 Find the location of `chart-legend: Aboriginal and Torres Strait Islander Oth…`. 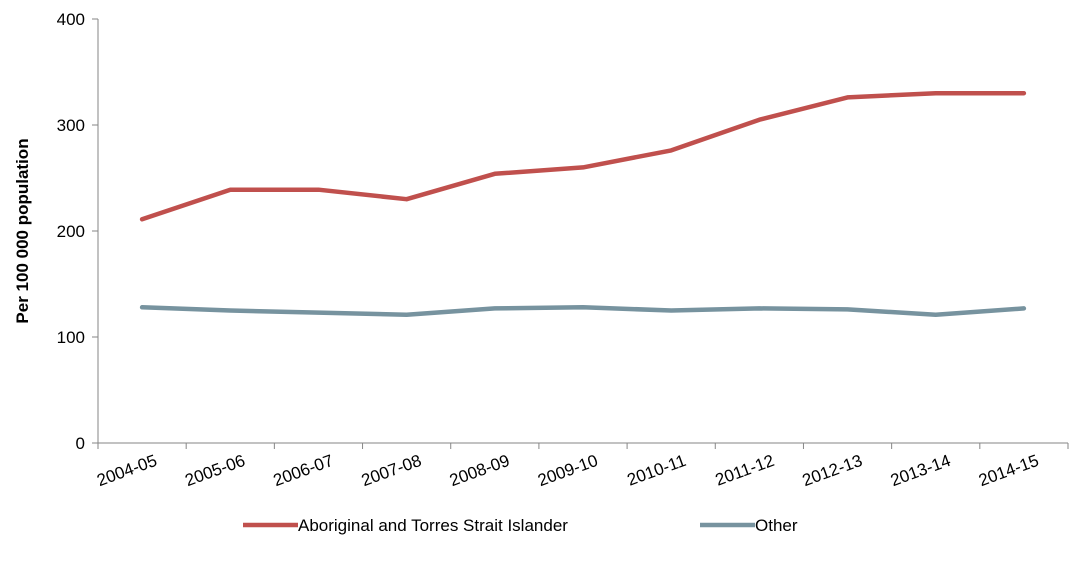

chart-legend: Aboriginal and Torres Strait Islander Oth… is located at coordinates (520, 525).